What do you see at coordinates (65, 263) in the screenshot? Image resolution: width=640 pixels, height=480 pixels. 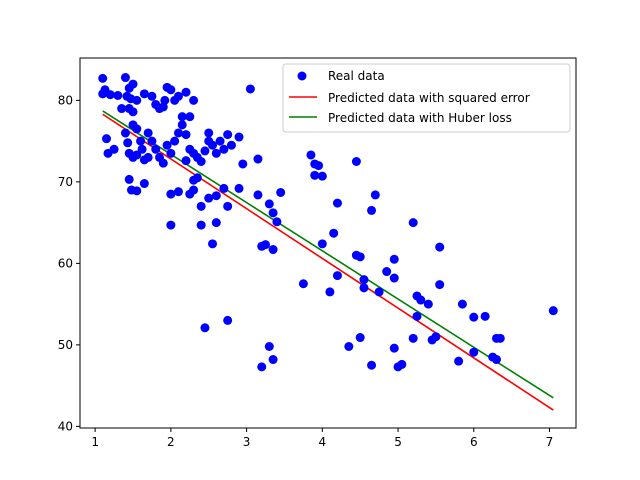 I see `y-tick-label: 60` at bounding box center [65, 263].